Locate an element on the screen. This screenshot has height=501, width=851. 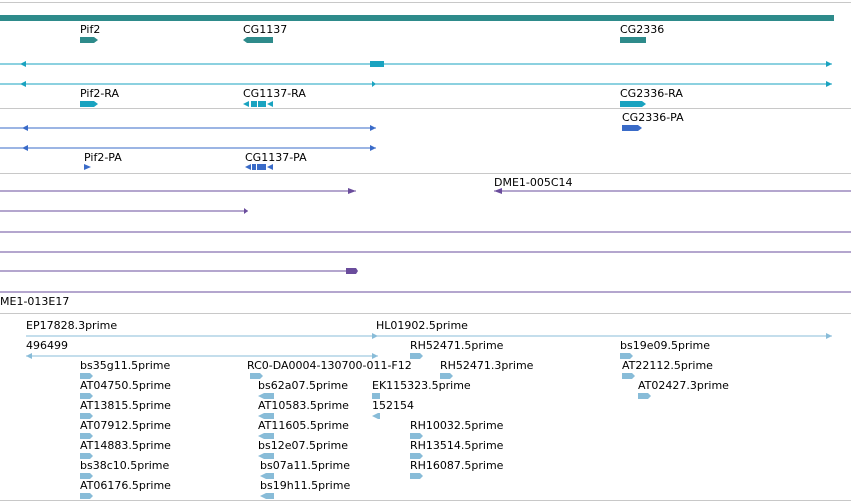
est-line-hl01902-5prime is located at coordinates (602, 336).